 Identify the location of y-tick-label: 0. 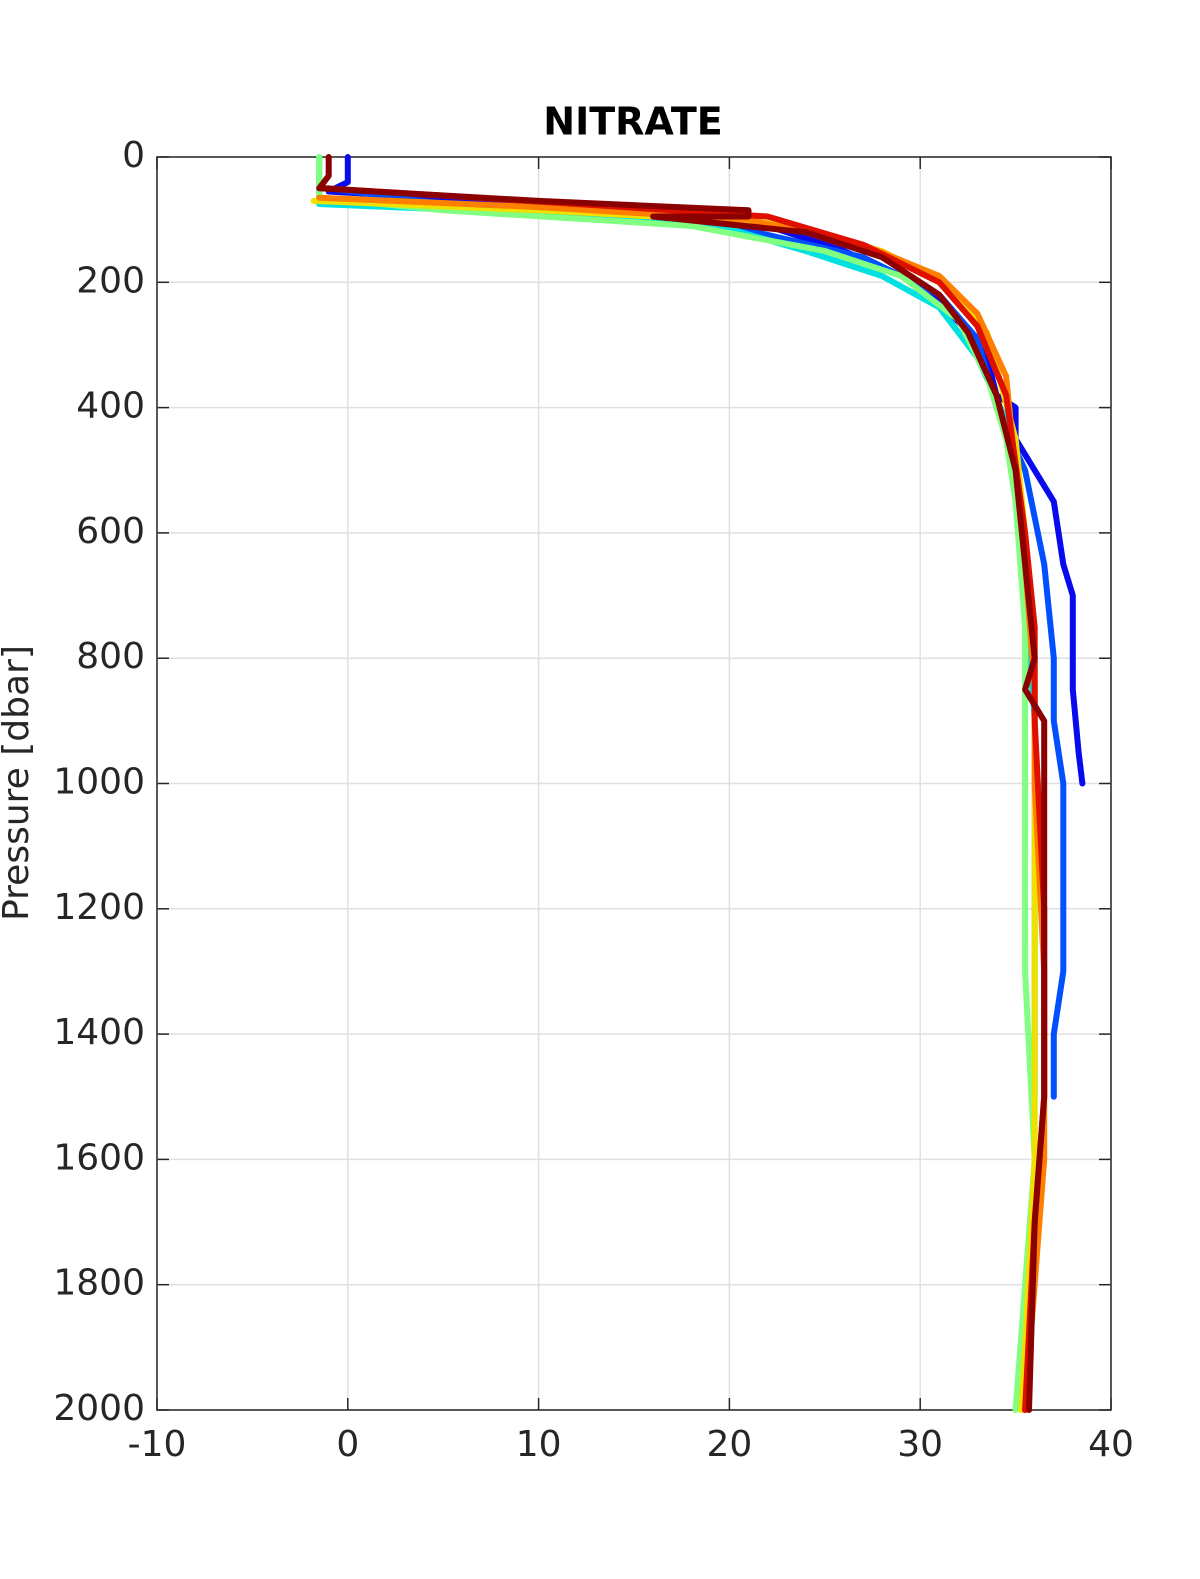
(133, 155).